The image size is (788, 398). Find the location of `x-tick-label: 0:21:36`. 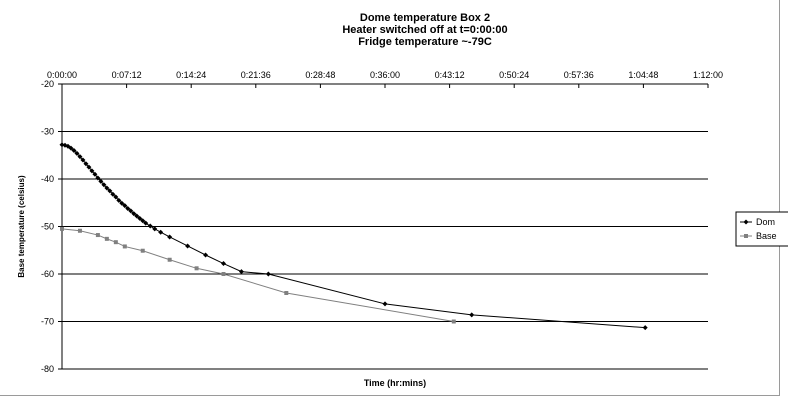

x-tick-label: 0:21:36 is located at coordinates (256, 75).